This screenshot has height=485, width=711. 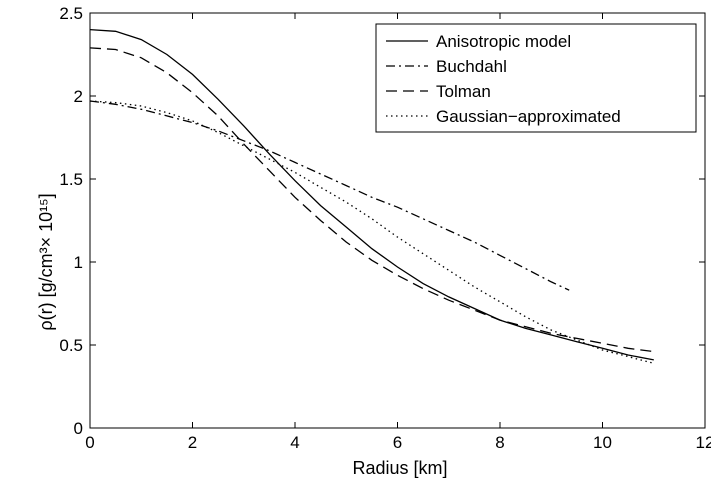 What do you see at coordinates (499, 442) in the screenshot?
I see `x-tick-label: 8` at bounding box center [499, 442].